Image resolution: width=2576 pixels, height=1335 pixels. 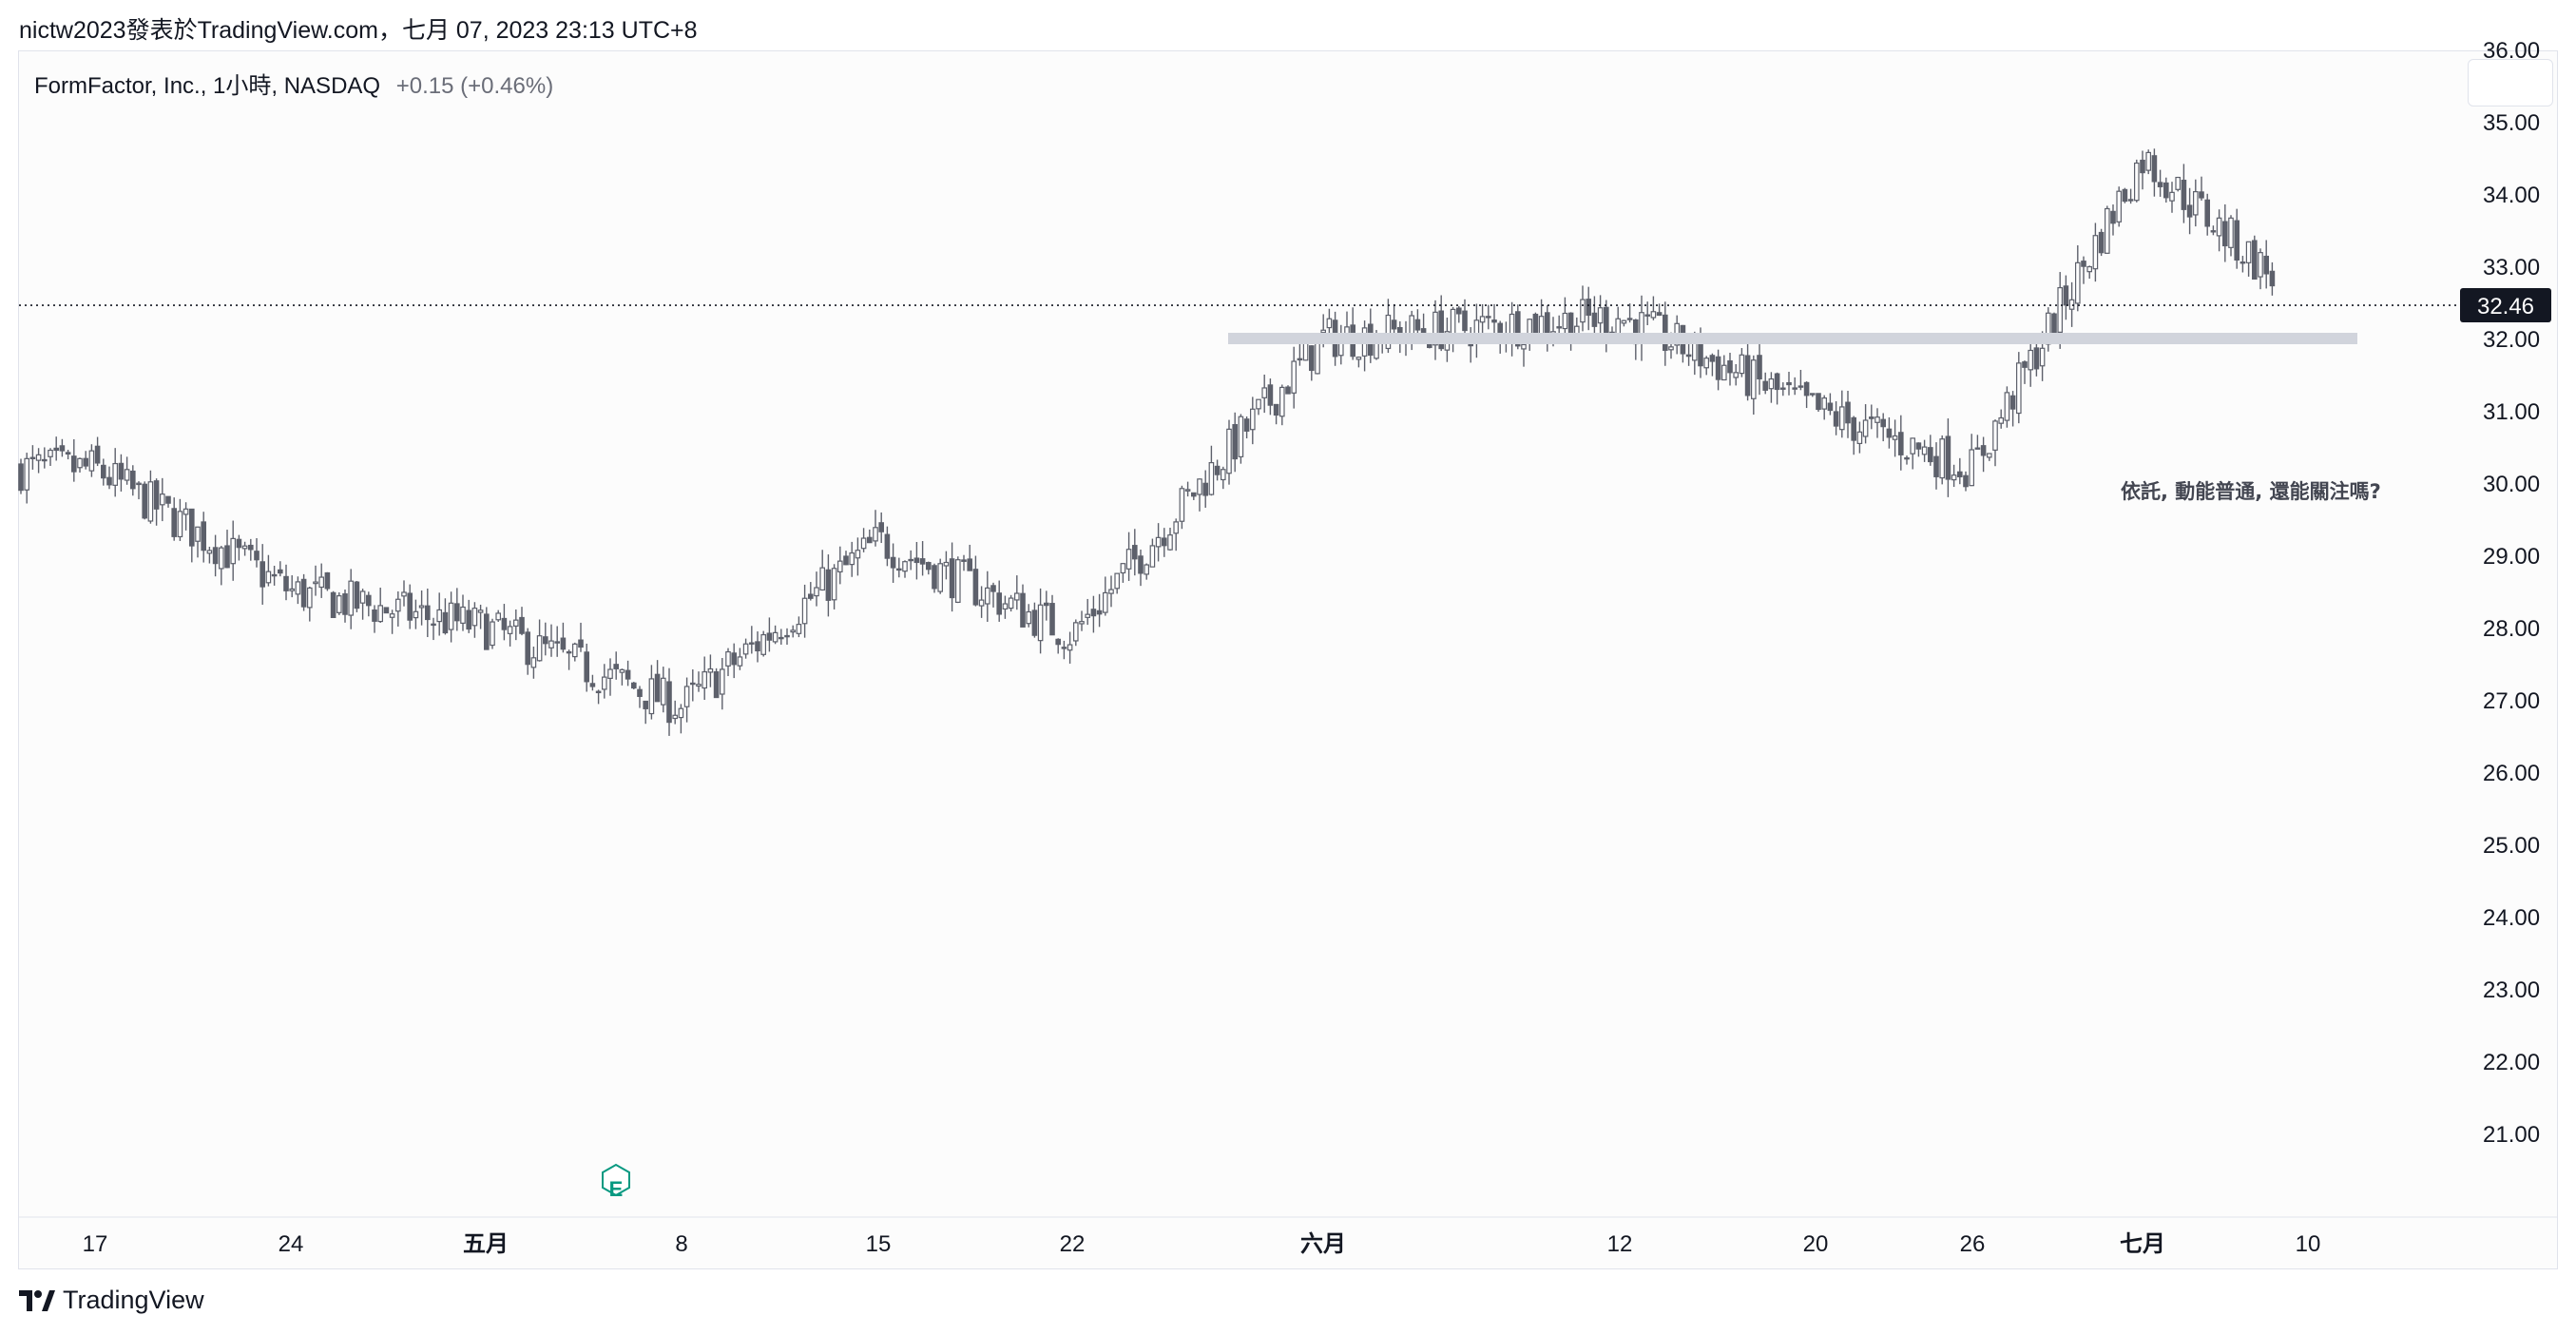 I want to click on y-tick-label: 30.00, so click(x=2511, y=484).